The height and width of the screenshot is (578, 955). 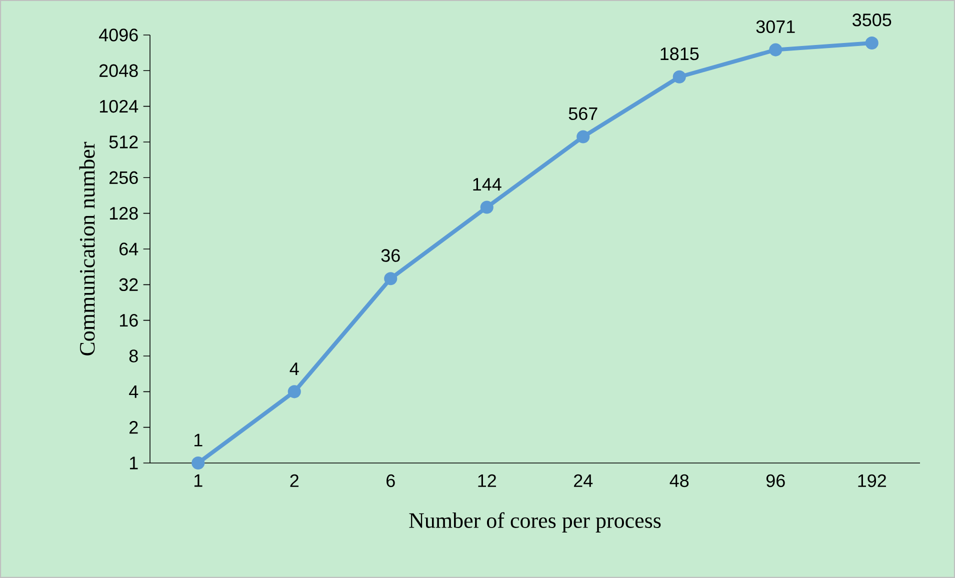 I want to click on y-tick-label: 4, so click(x=133, y=391).